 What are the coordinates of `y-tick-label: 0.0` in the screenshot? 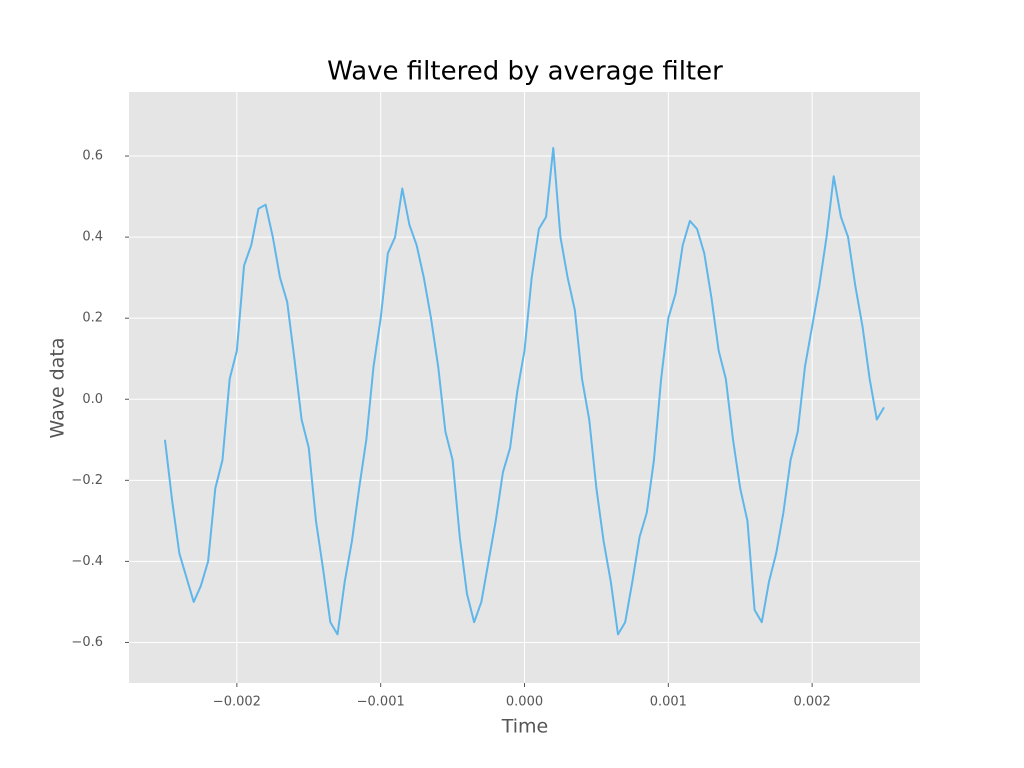 It's located at (92, 399).